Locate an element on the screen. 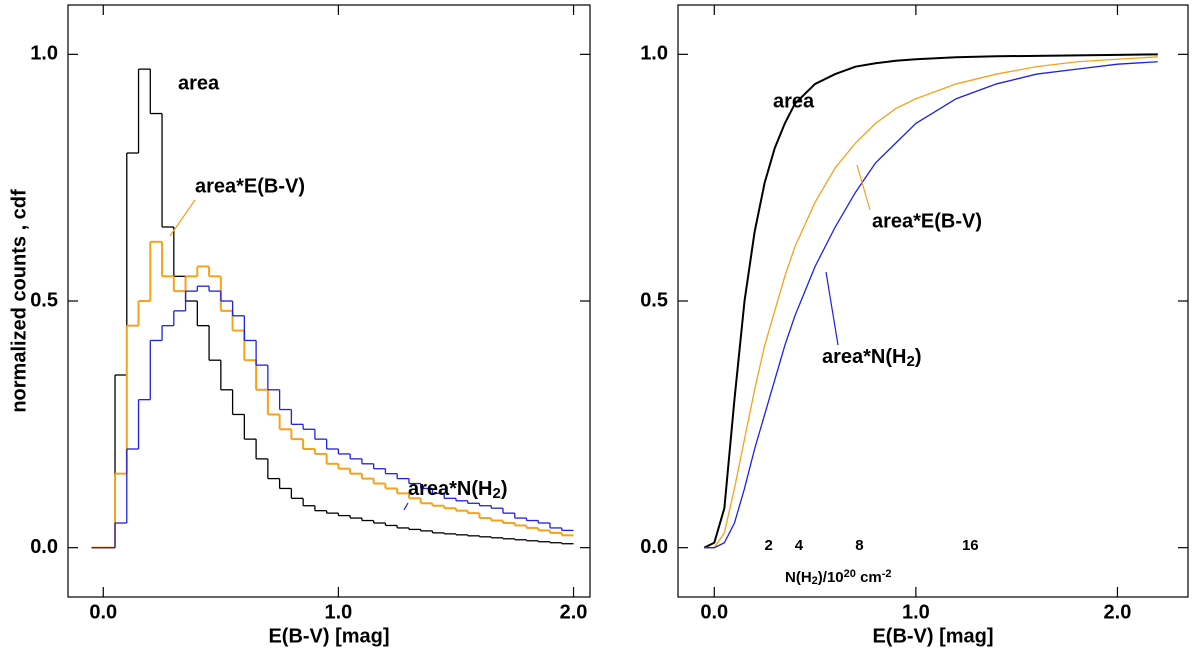 This screenshot has height=652, width=1200. nh2-label-part: 20 is located at coordinates (850, 574).